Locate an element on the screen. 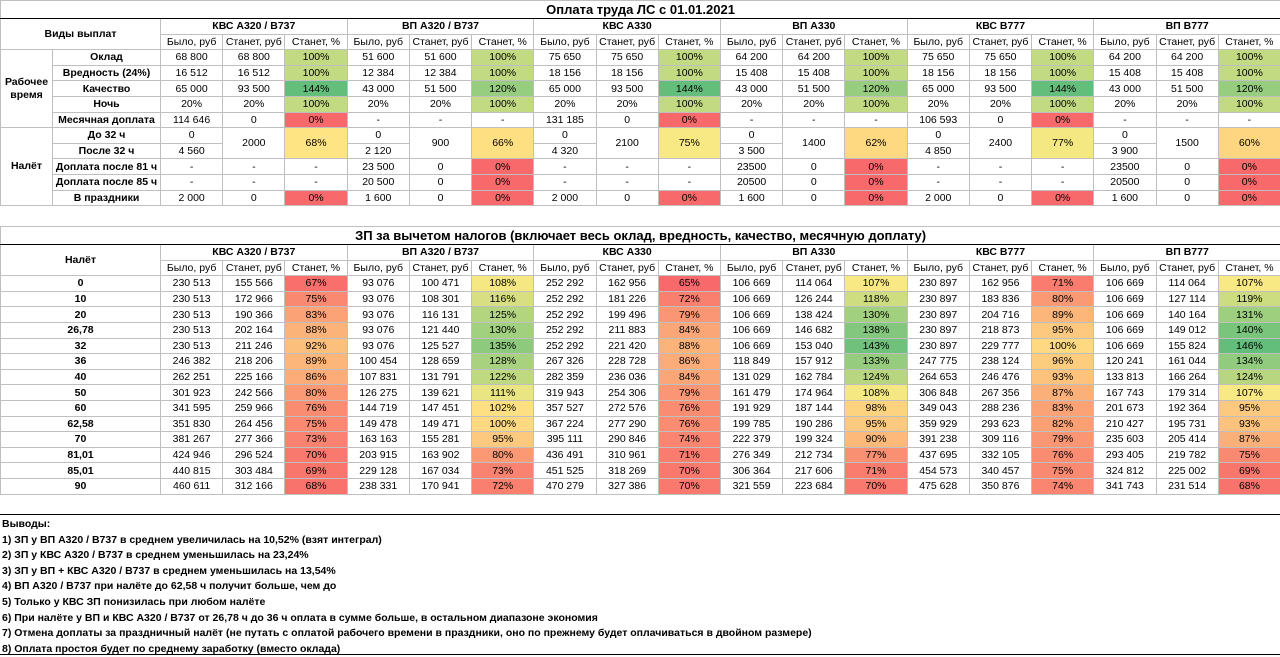 The width and height of the screenshot is (1280, 657). cell: 2100 is located at coordinates (627, 143).